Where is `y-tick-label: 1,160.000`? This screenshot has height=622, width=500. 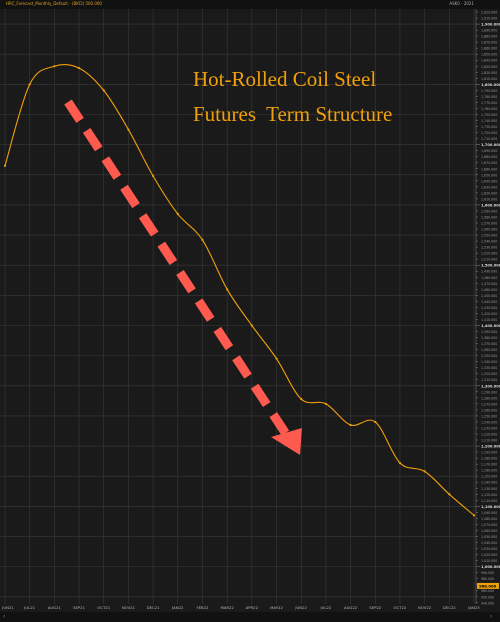 y-tick-label: 1,160.000 is located at coordinates (489, 471).